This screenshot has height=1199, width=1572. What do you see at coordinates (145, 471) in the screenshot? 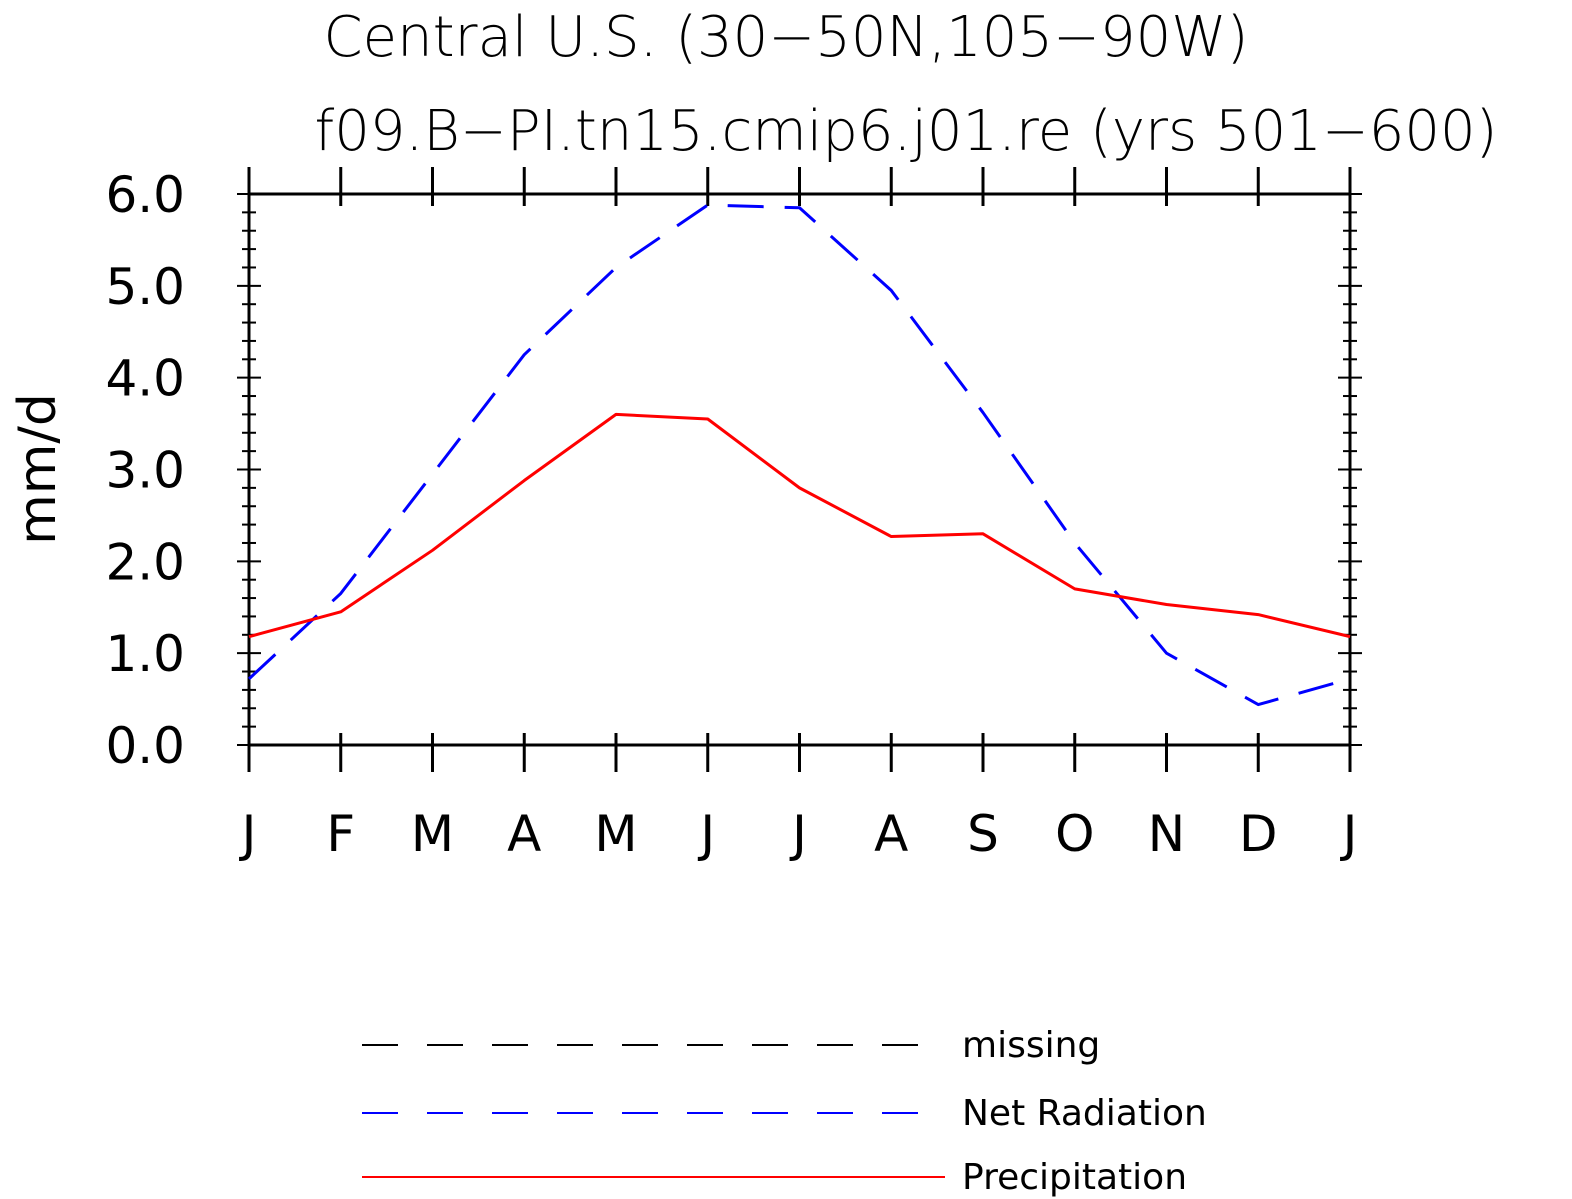
I see `y-tick-label: 3.0` at bounding box center [145, 471].